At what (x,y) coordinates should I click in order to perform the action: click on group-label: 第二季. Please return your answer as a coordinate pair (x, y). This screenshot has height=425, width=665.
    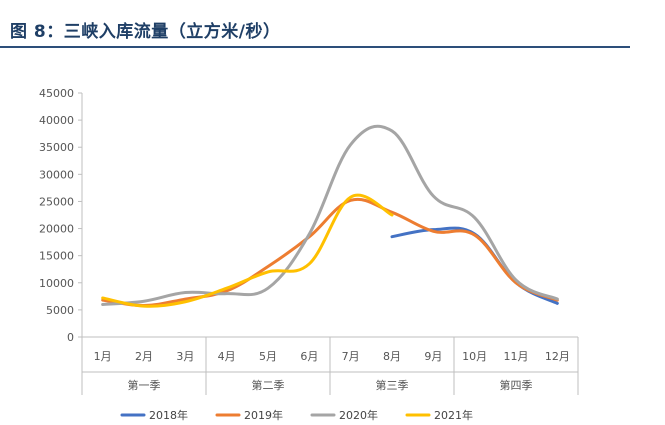
    Looking at the image, I should click on (268, 385).